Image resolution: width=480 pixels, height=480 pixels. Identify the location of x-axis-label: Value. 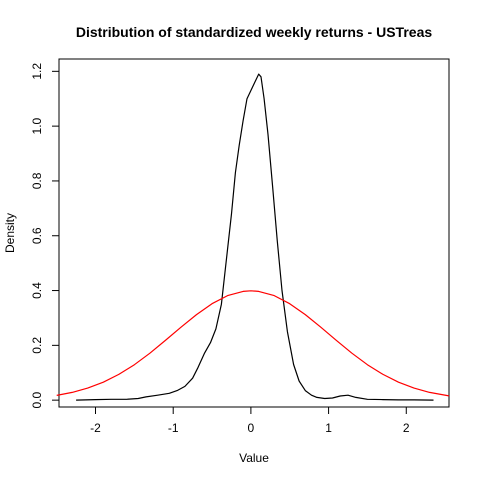
(254, 458).